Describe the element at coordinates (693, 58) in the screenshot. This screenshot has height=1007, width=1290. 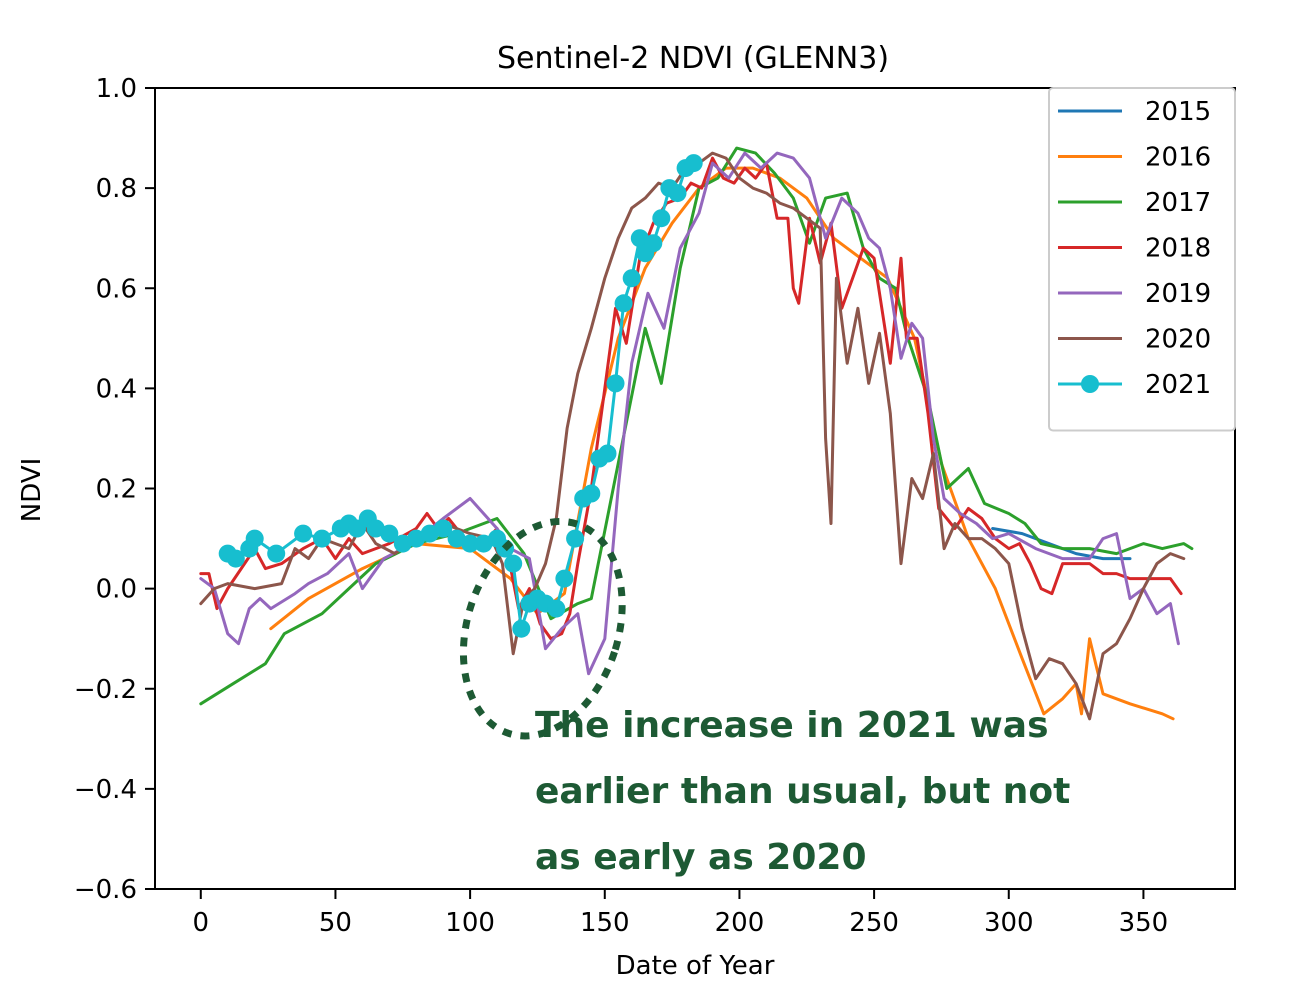
I see `chart-title: Sentinel-2 NDVI (GLENN3)` at that location.